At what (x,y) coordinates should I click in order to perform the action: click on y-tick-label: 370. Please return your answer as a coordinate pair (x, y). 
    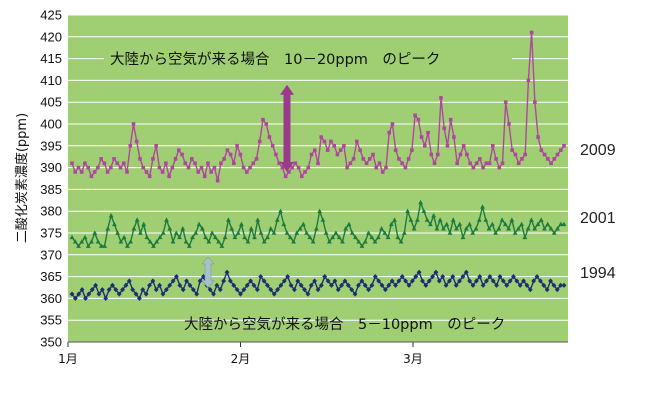
    Looking at the image, I should click on (51, 254).